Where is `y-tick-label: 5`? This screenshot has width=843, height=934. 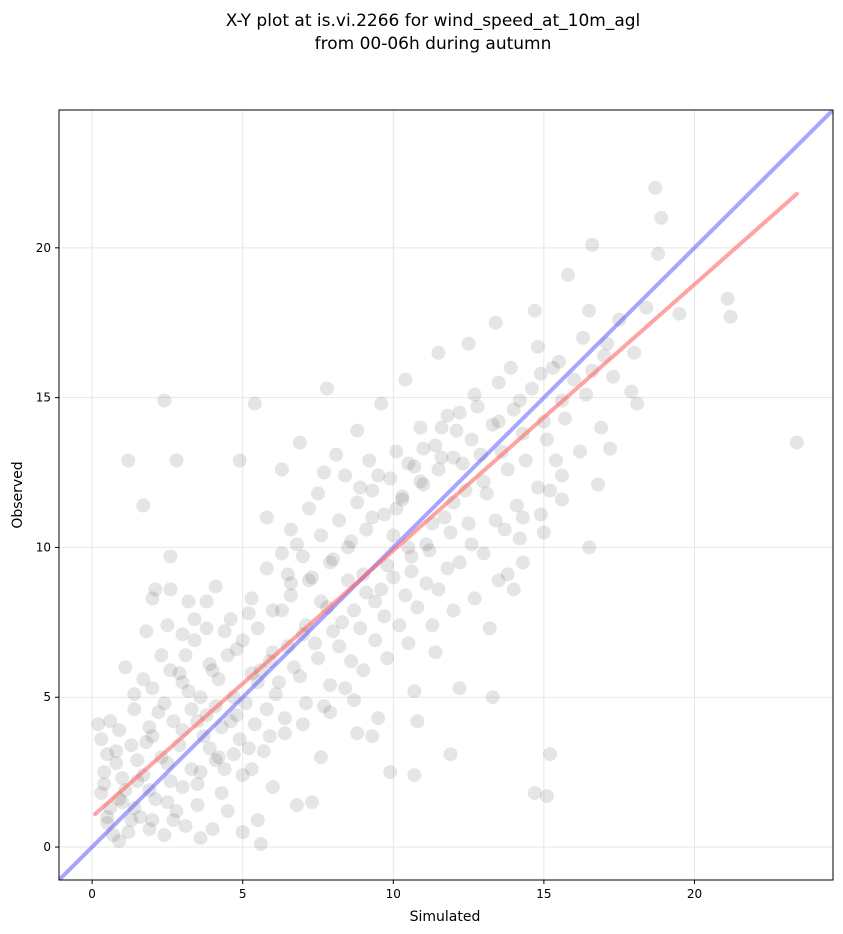 y-tick-label: 5 is located at coordinates (47, 697).